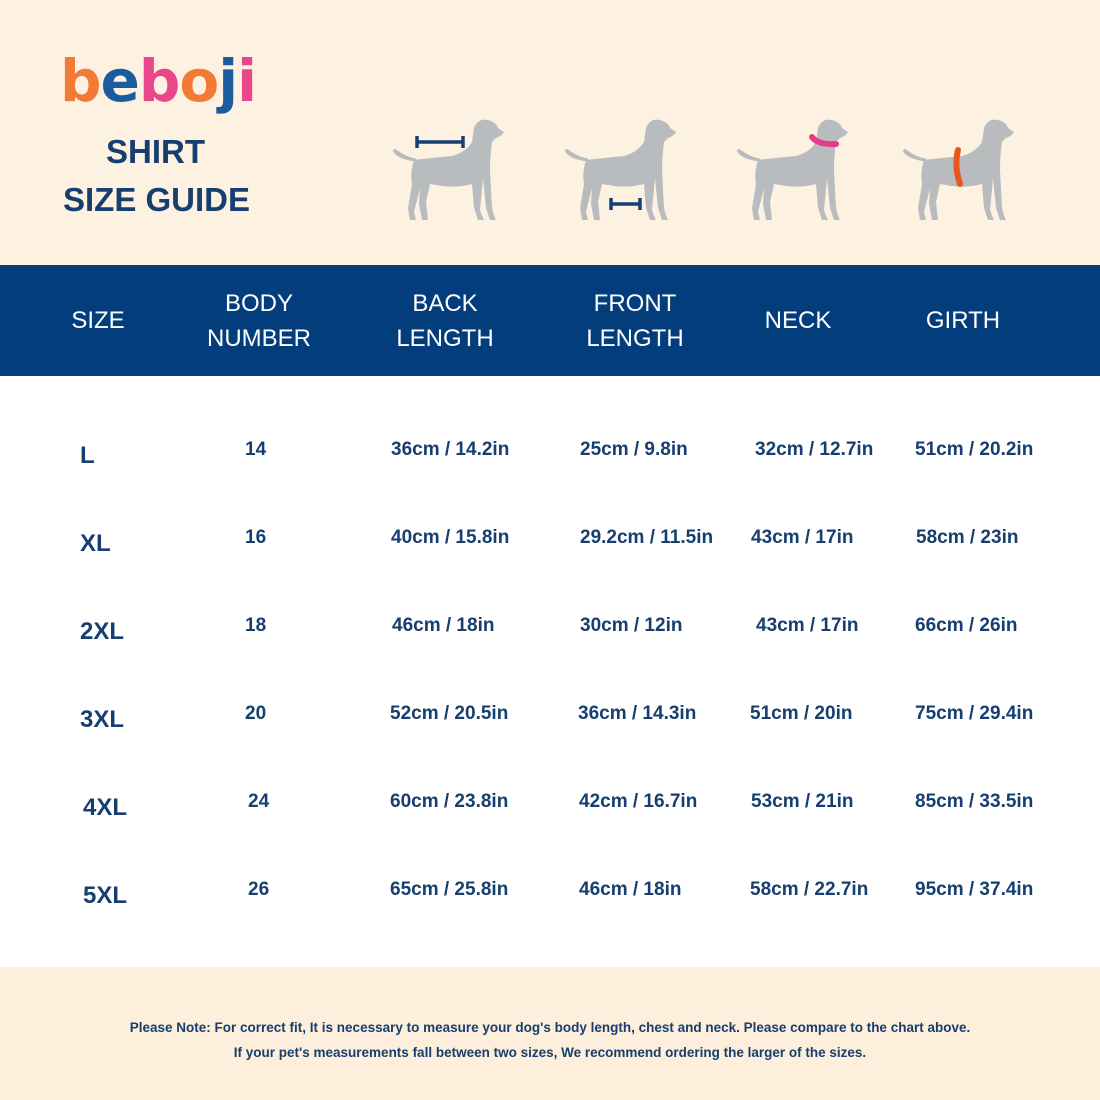 This screenshot has height=1100, width=1100. What do you see at coordinates (199, 81) in the screenshot?
I see `logo-letter: o` at bounding box center [199, 81].